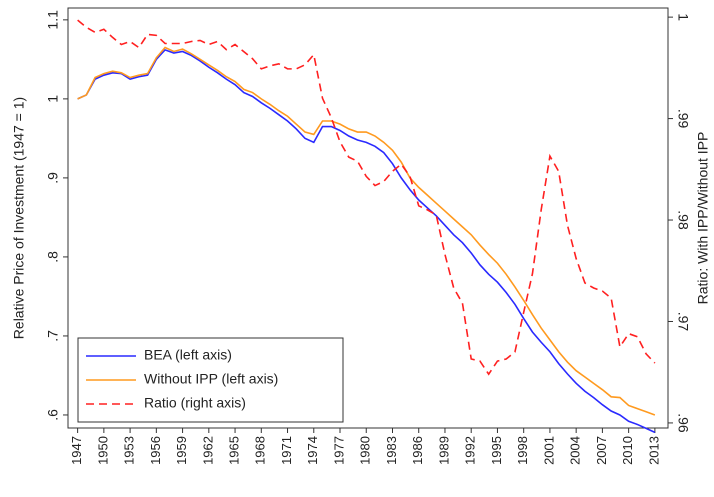  What do you see at coordinates (470, 450) in the screenshot?
I see `x-tick-label: 1992` at bounding box center [470, 450].